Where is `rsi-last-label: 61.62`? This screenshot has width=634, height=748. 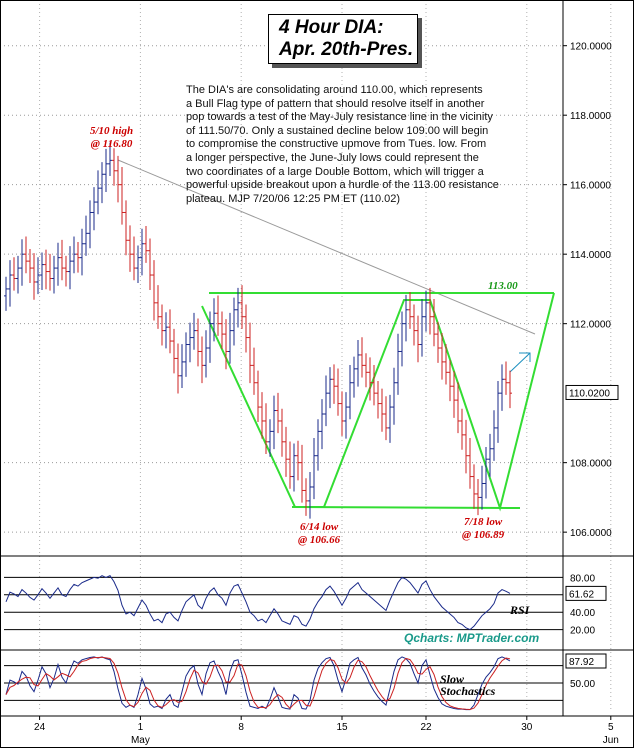 rsi-last-label: 61.62 is located at coordinates (581, 594).